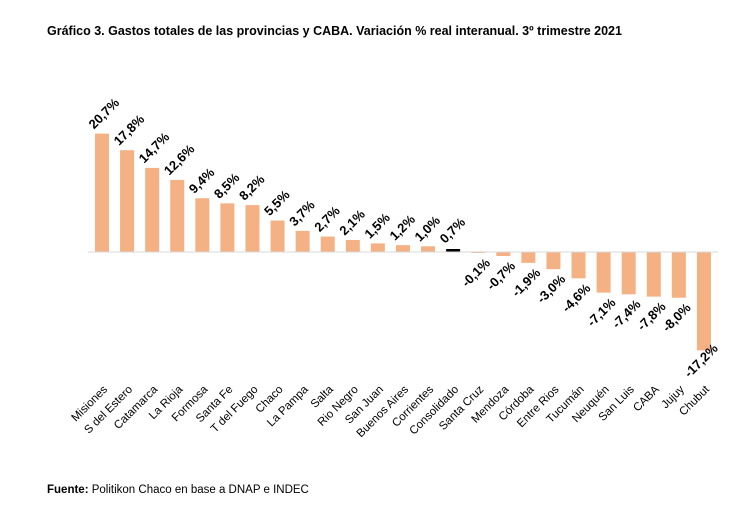 Image resolution: width=750 pixels, height=507 pixels. Describe the element at coordinates (646, 398) in the screenshot. I see `category-label: CABA` at that location.